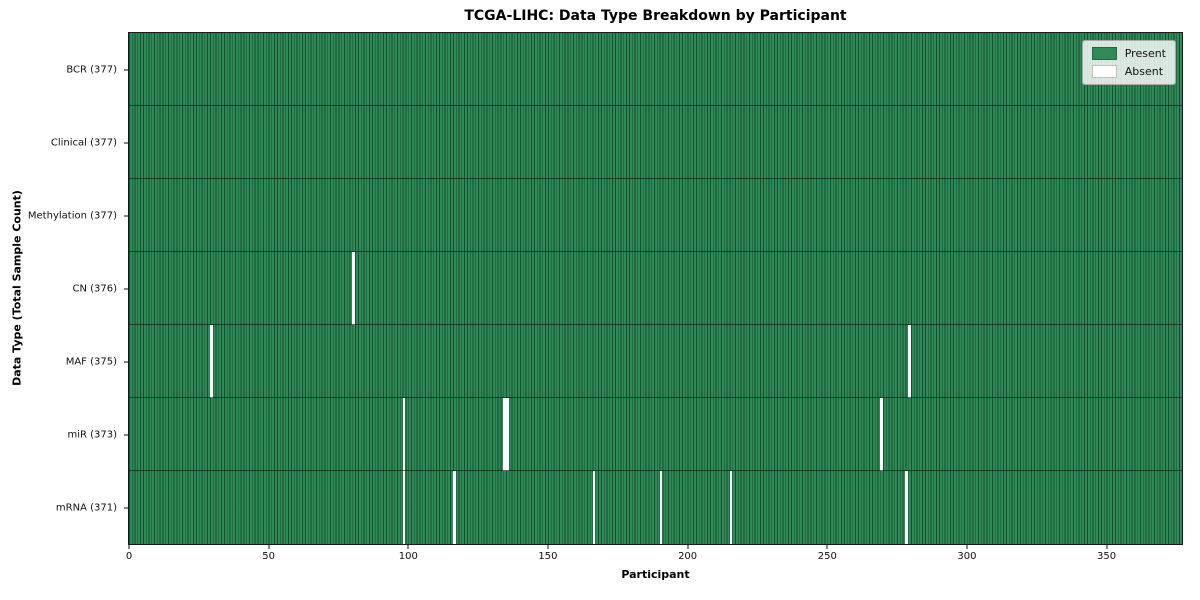 The width and height of the screenshot is (1200, 600). Describe the element at coordinates (91, 361) in the screenshot. I see `ytick-label-MAF: MAF (375)` at that location.